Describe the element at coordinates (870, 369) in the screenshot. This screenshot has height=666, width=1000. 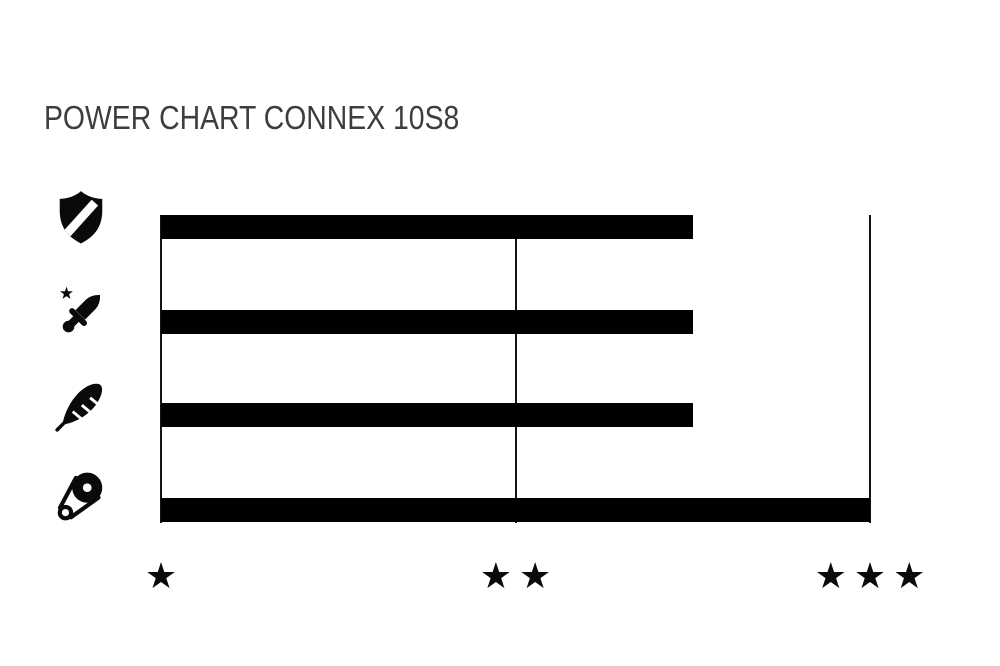
I see `gridline-3-stars` at that location.